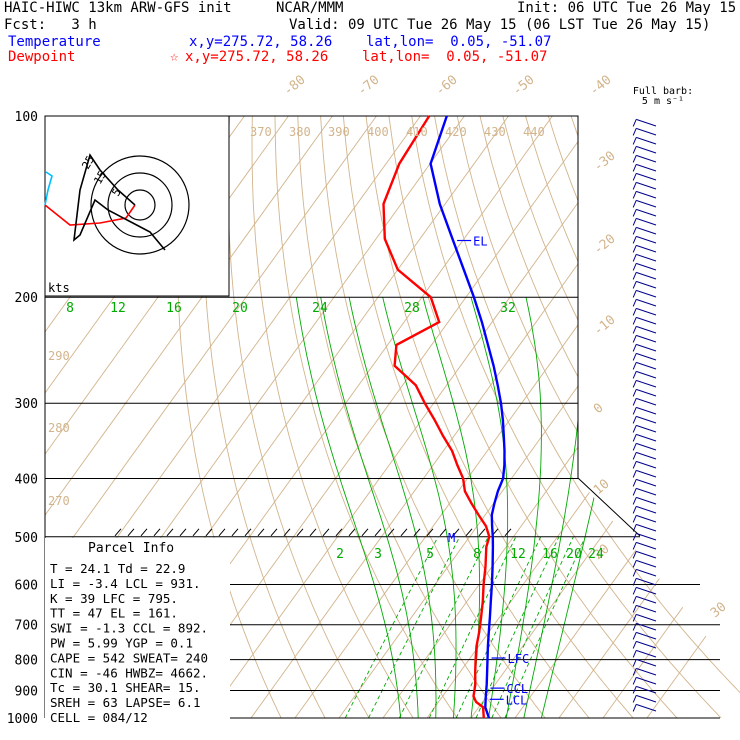 The width and height of the screenshot is (740, 740). I want to click on pressure-label: 1000, so click(22, 719).